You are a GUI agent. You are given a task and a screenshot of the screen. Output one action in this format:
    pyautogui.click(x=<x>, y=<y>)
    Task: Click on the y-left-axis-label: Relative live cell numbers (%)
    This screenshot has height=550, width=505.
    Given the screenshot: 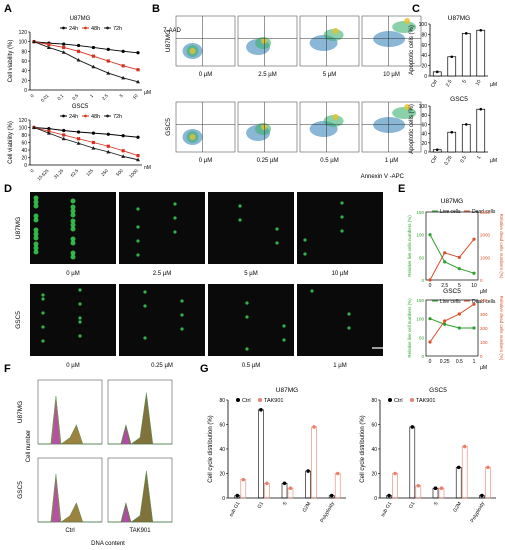 What is the action you would take?
    pyautogui.click(x=409, y=328)
    